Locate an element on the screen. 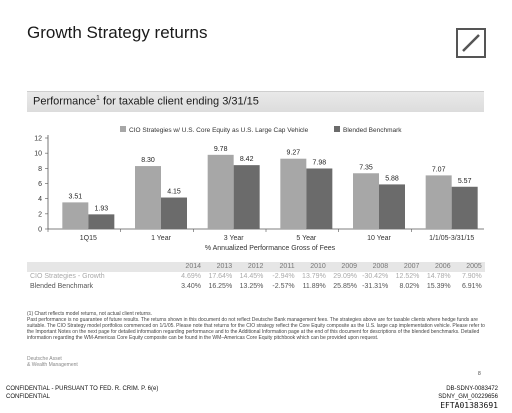  section-title-rest: for taxable client ending 3/31/15 is located at coordinates (179, 101).